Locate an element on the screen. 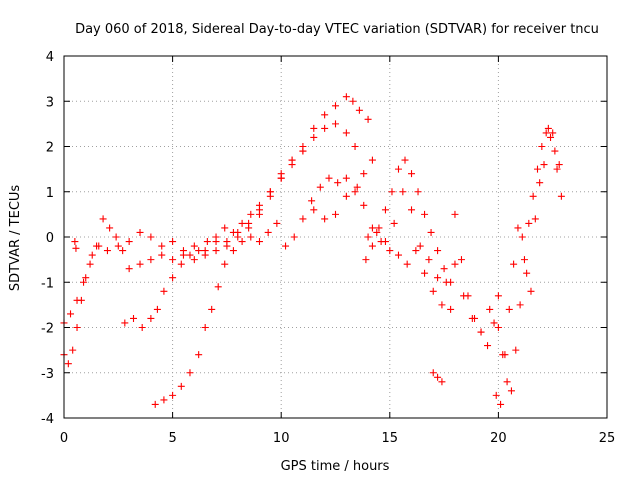 This screenshot has width=640, height=485. y-axis-label: SDTVAR / TECUs is located at coordinates (15, 238).